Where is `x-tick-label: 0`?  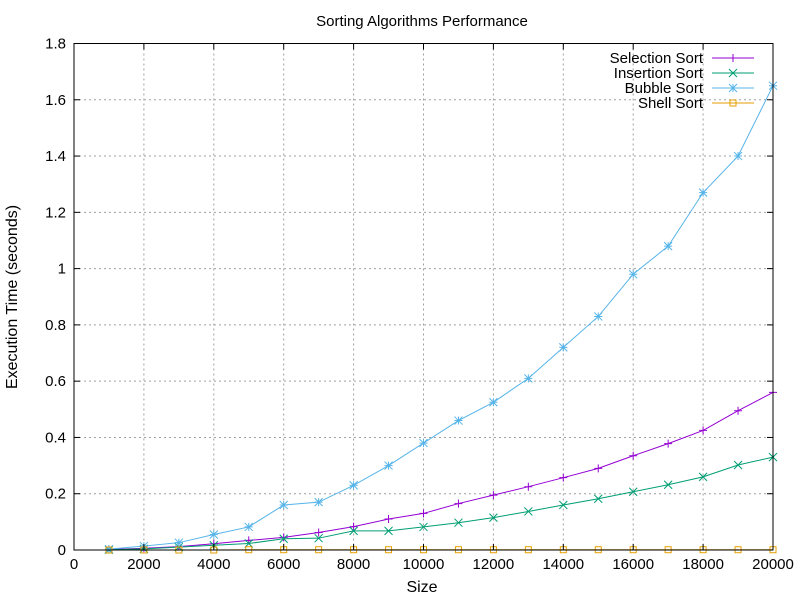 x-tick-label: 0 is located at coordinates (74, 564).